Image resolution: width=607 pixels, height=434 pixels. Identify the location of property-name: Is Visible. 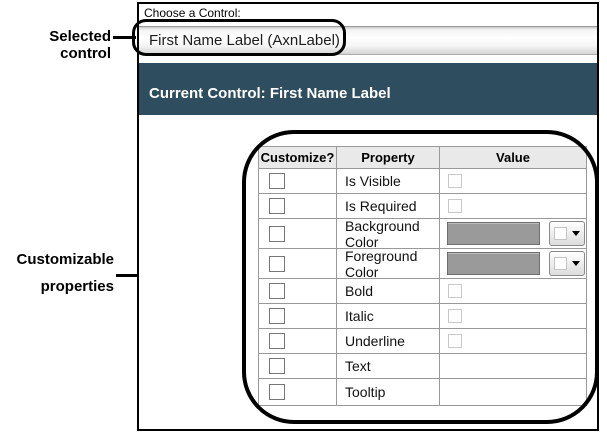
(388, 181).